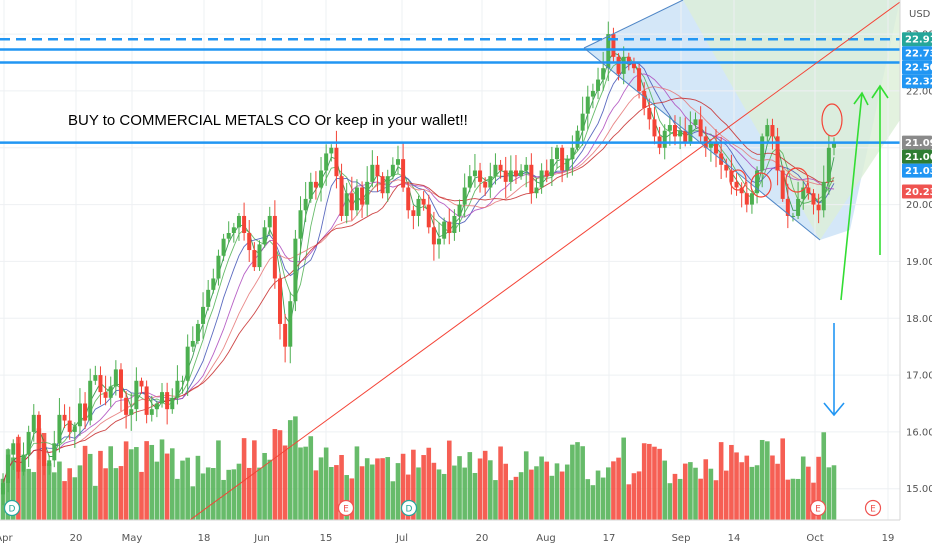 The width and height of the screenshot is (932, 550). What do you see at coordinates (702, 144) in the screenshot?
I see `pitchfork-median-line` at bounding box center [702, 144].